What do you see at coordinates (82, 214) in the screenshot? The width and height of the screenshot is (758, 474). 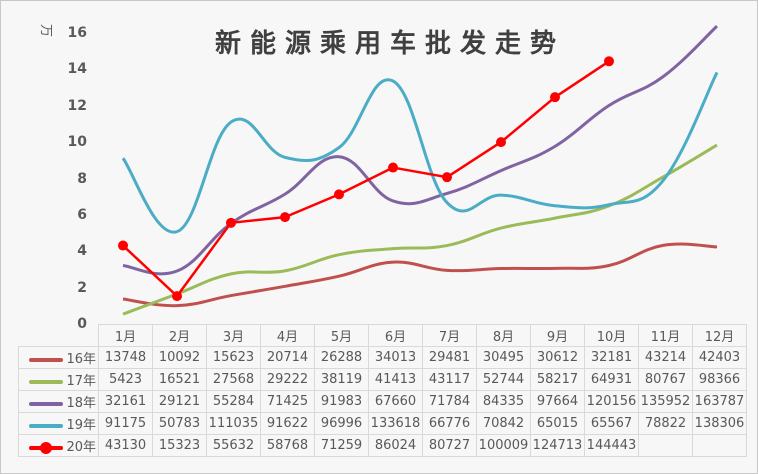 I see `y-tick-label: 6` at bounding box center [82, 214].